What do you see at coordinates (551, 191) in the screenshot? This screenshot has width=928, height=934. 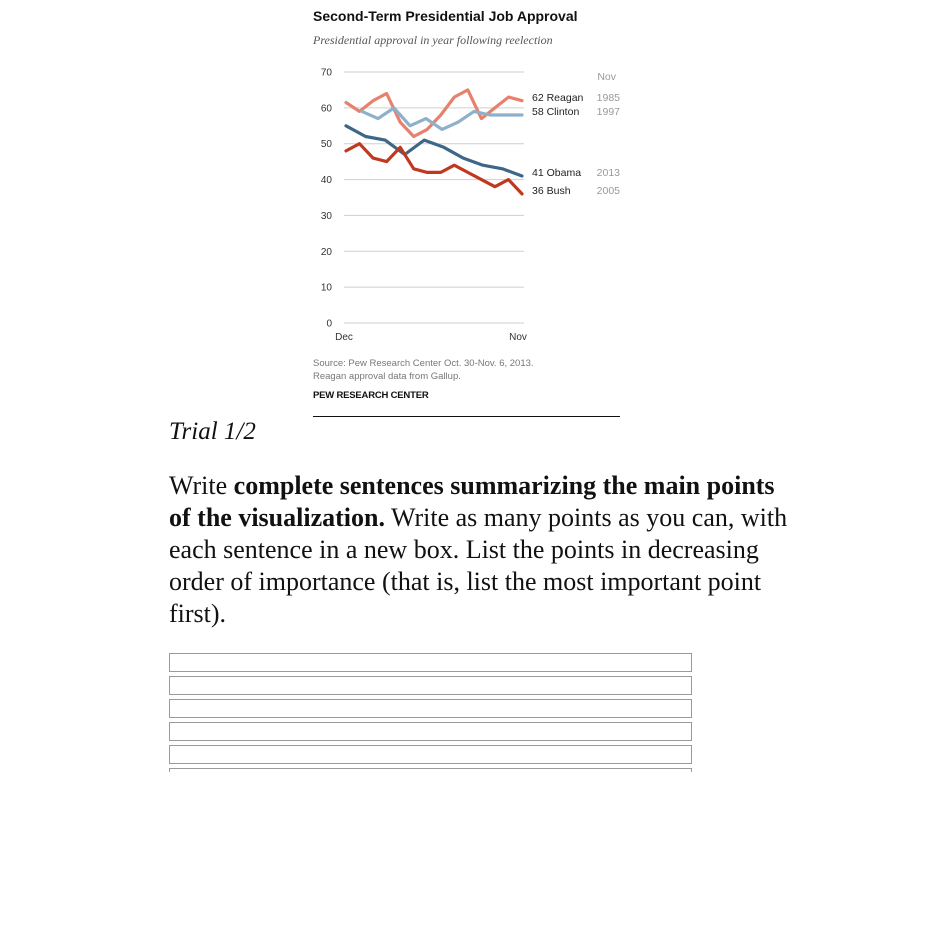 I see `series-end-label: 36 Bush` at bounding box center [551, 191].